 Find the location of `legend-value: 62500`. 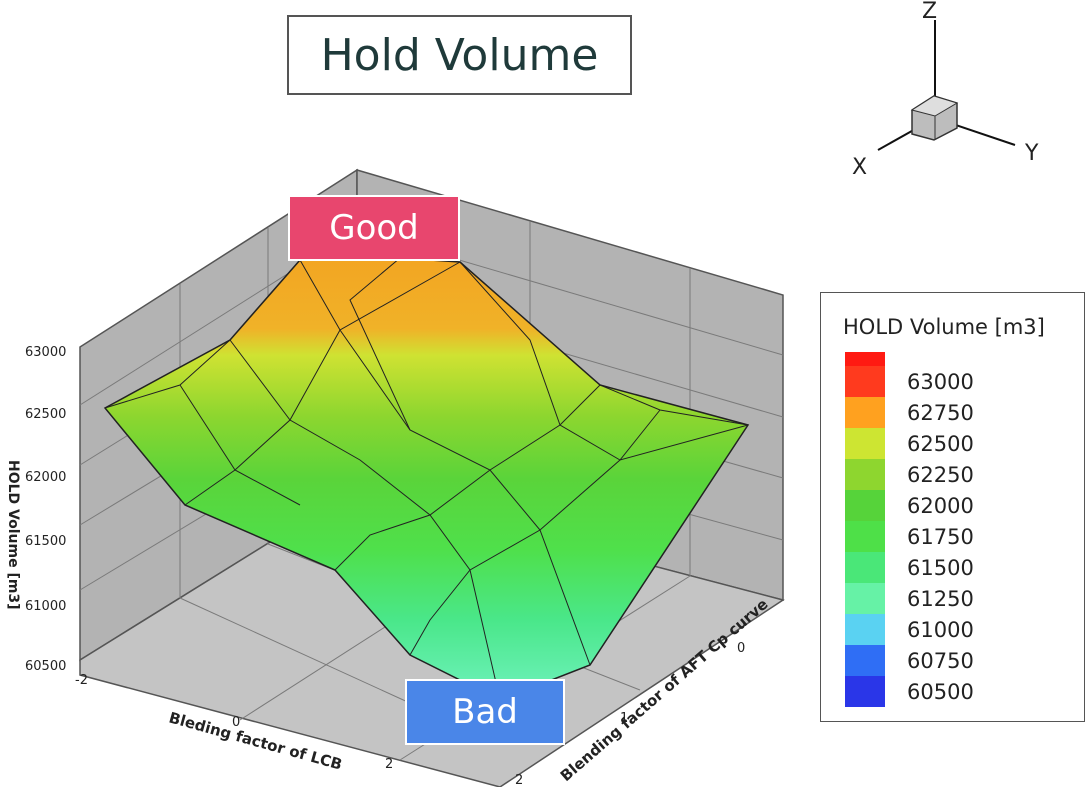

legend-value: 62500 is located at coordinates (940, 444).